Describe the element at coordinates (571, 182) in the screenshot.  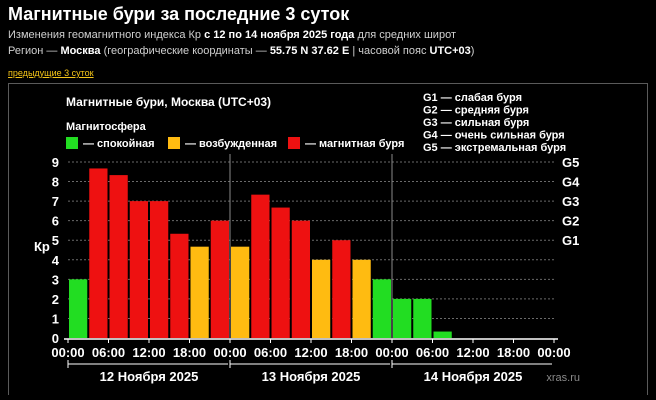
I see `g-level-label-3: G4` at that location.